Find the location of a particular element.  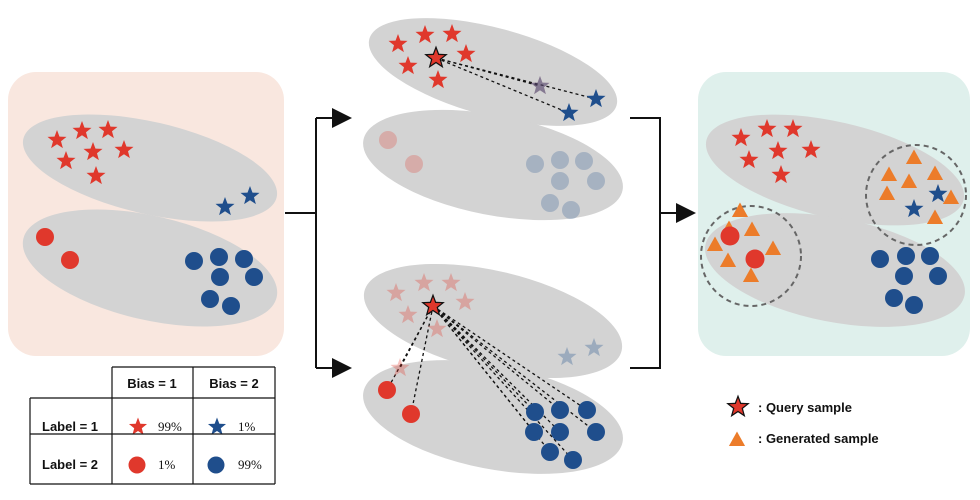

table-col-header-bias1: Bias = 1 is located at coordinates (152, 383).